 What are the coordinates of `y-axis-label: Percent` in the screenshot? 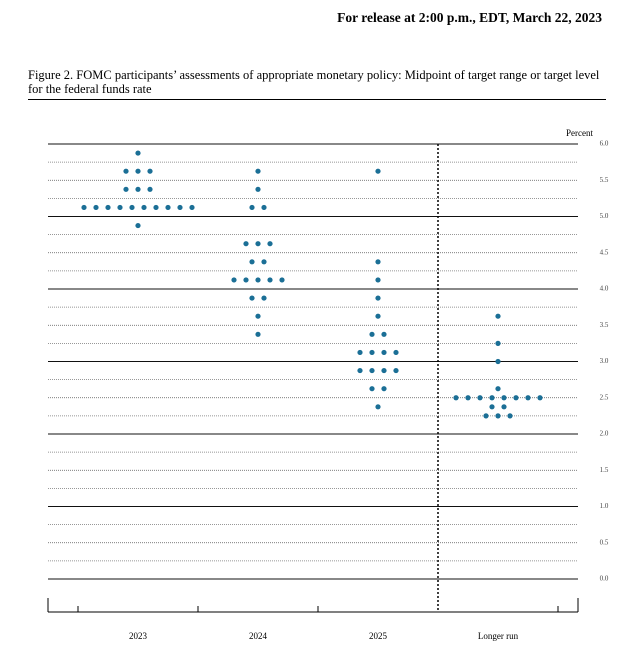 It's located at (579, 133).